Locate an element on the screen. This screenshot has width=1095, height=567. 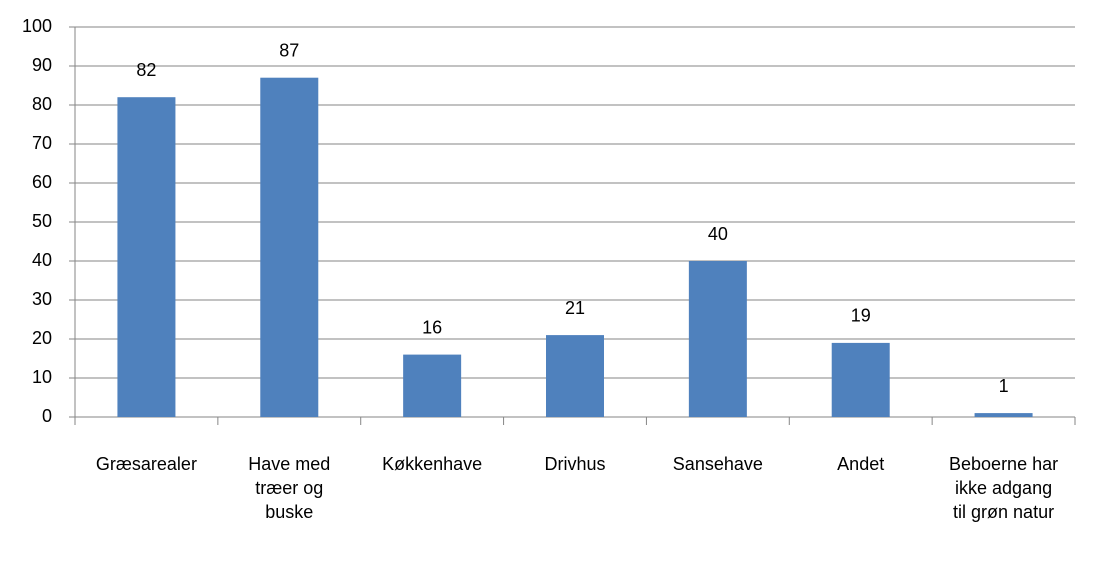
y-tick-label: 20 is located at coordinates (42, 338).